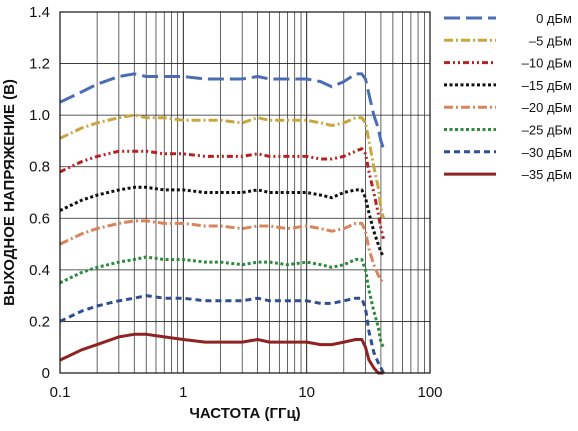 The image size is (578, 431). Describe the element at coordinates (39, 218) in the screenshot. I see `y-tick-label: 0.6` at that location.